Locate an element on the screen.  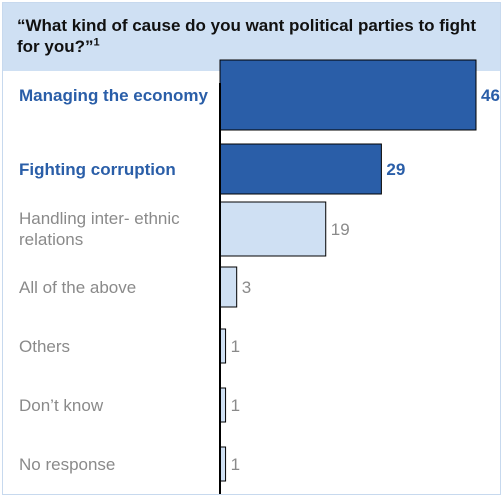
bar-value-label-6: 1 is located at coordinates (235, 464).